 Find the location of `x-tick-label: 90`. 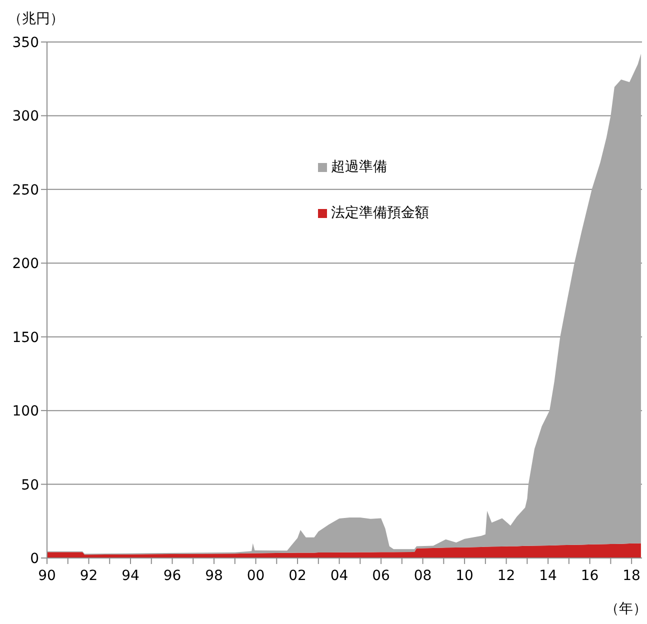

x-tick-label: 90 is located at coordinates (47, 576).